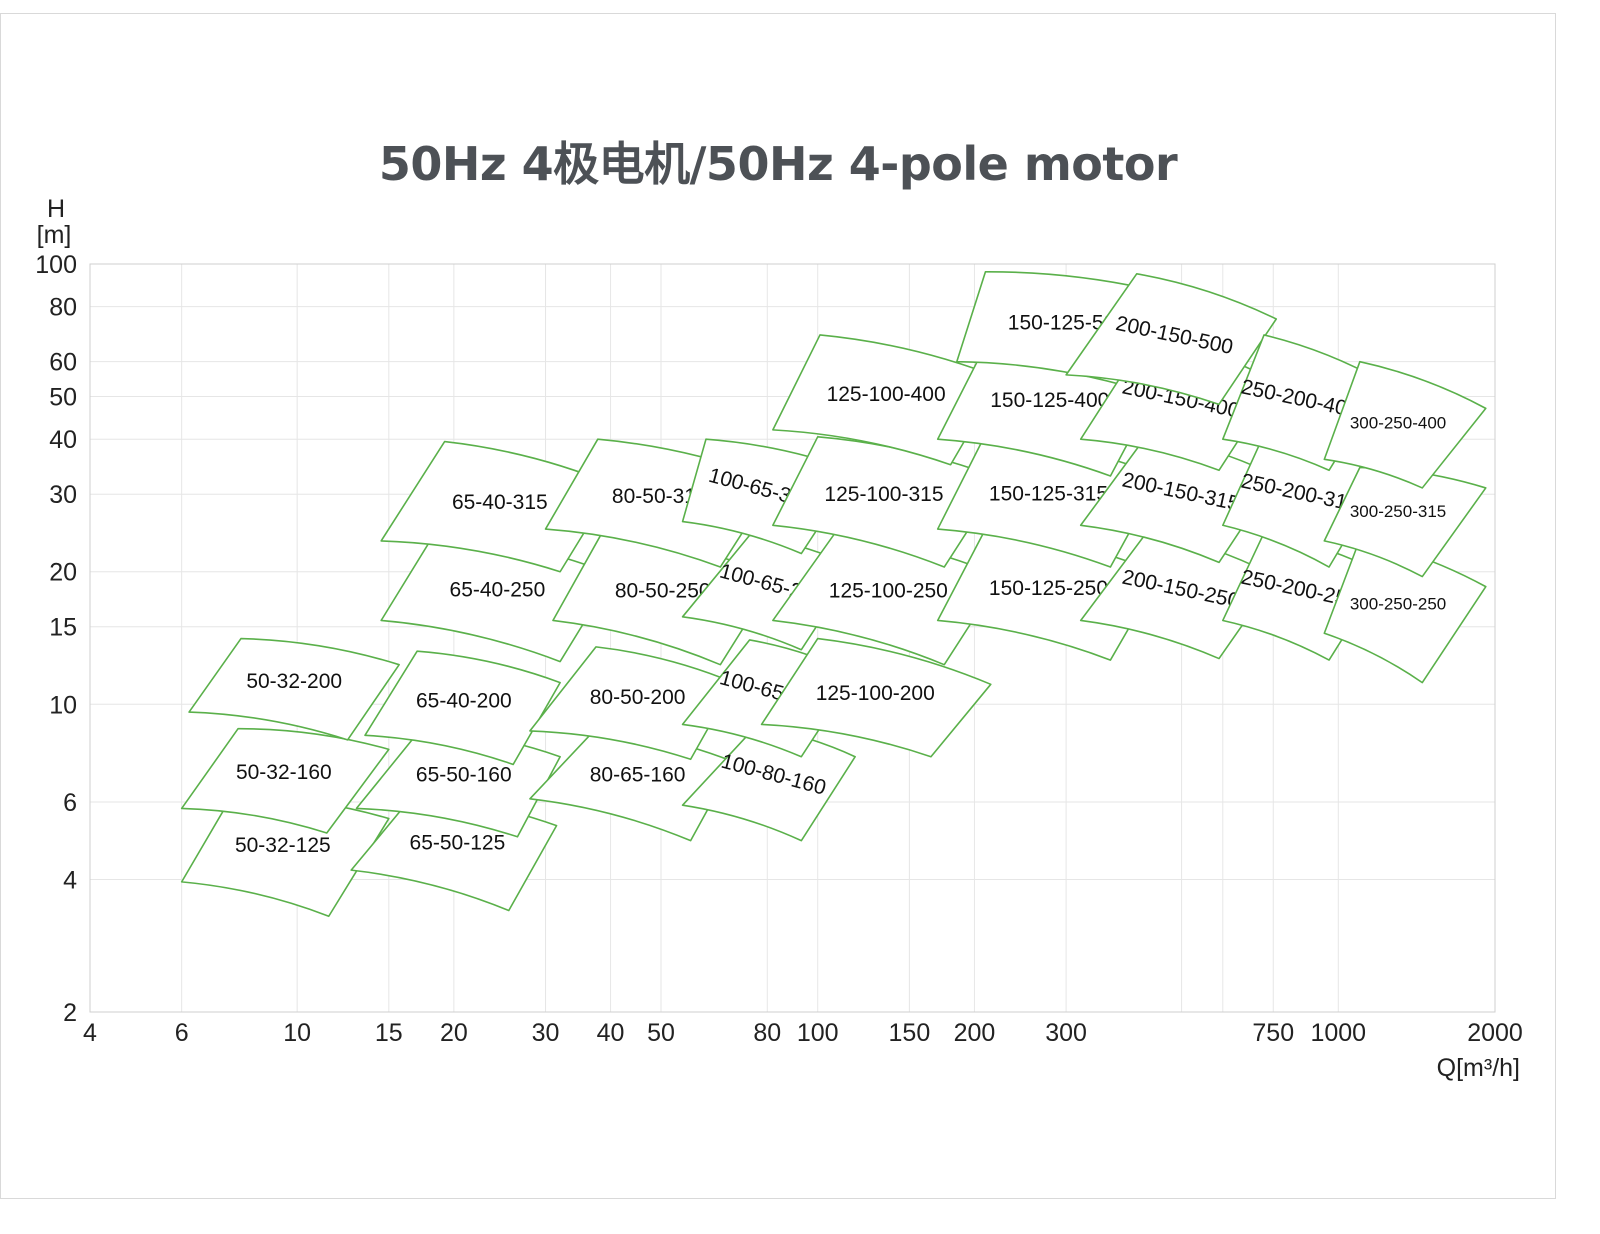  Describe the element at coordinates (1338, 1033) in the screenshot. I see `x-tick-label: 1000` at that location.